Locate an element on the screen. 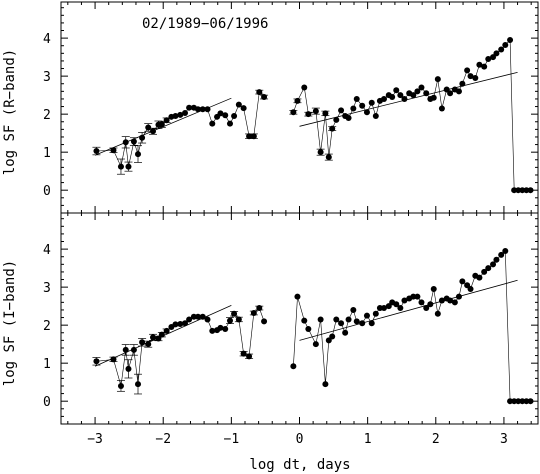 This screenshot has width=540, height=474. i-band-ytick-label: 1 is located at coordinates (47, 364).